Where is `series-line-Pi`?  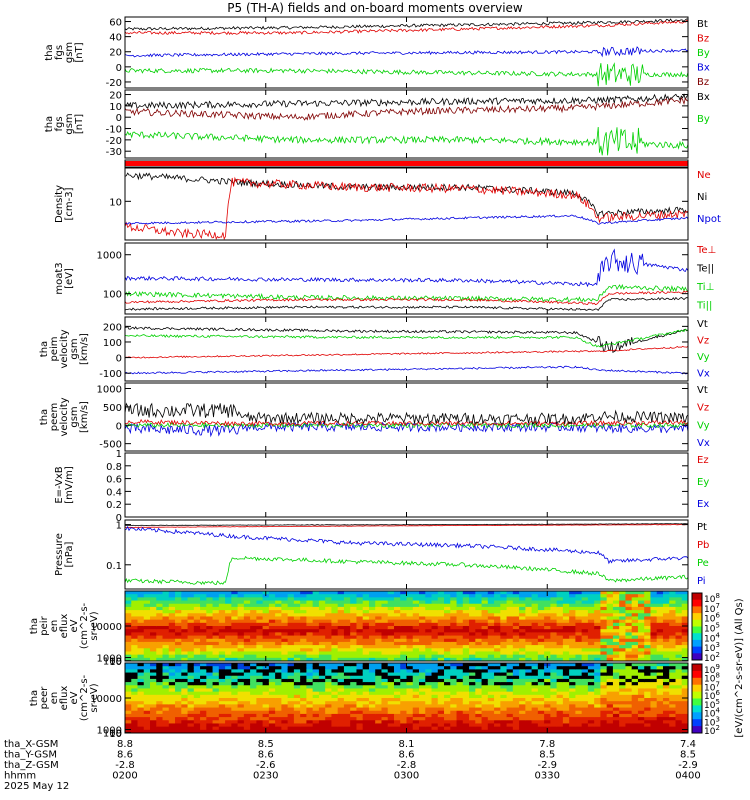 series-line-Pi is located at coordinates (406, 545).